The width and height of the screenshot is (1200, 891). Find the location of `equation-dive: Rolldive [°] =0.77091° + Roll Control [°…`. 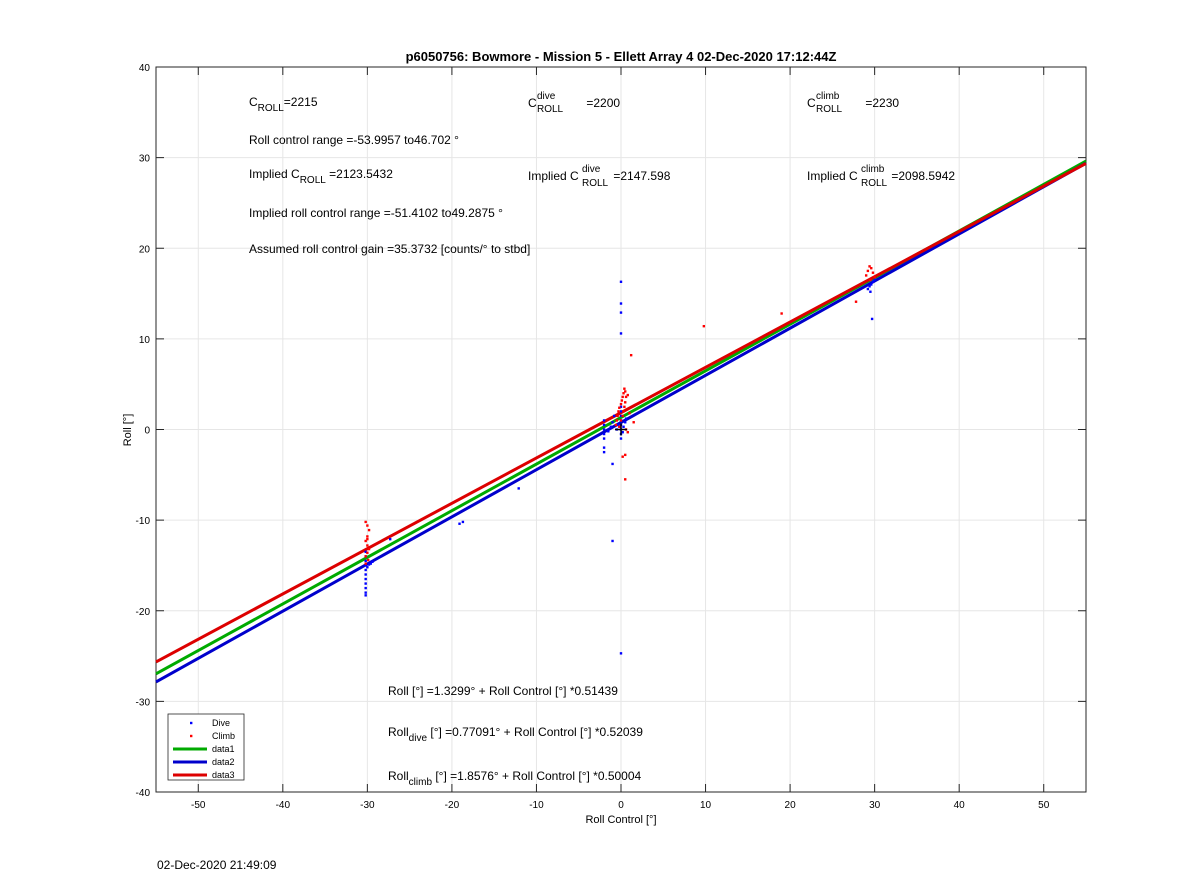

equation-dive: Rolldive [°] =0.77091° + Roll Control [°… is located at coordinates (515, 734).